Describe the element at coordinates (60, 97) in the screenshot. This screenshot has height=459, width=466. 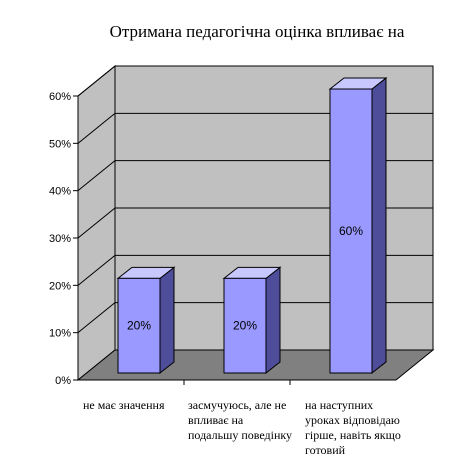
I see `y-tick-label: 60%` at that location.